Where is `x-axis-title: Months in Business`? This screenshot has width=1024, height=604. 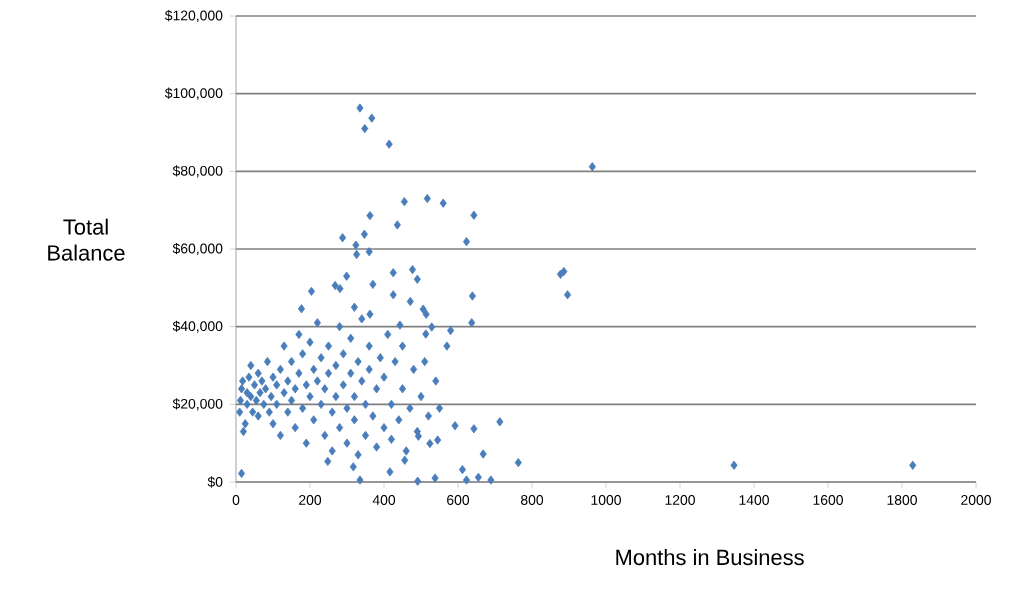 x-axis-title: Months in Business is located at coordinates (710, 557).